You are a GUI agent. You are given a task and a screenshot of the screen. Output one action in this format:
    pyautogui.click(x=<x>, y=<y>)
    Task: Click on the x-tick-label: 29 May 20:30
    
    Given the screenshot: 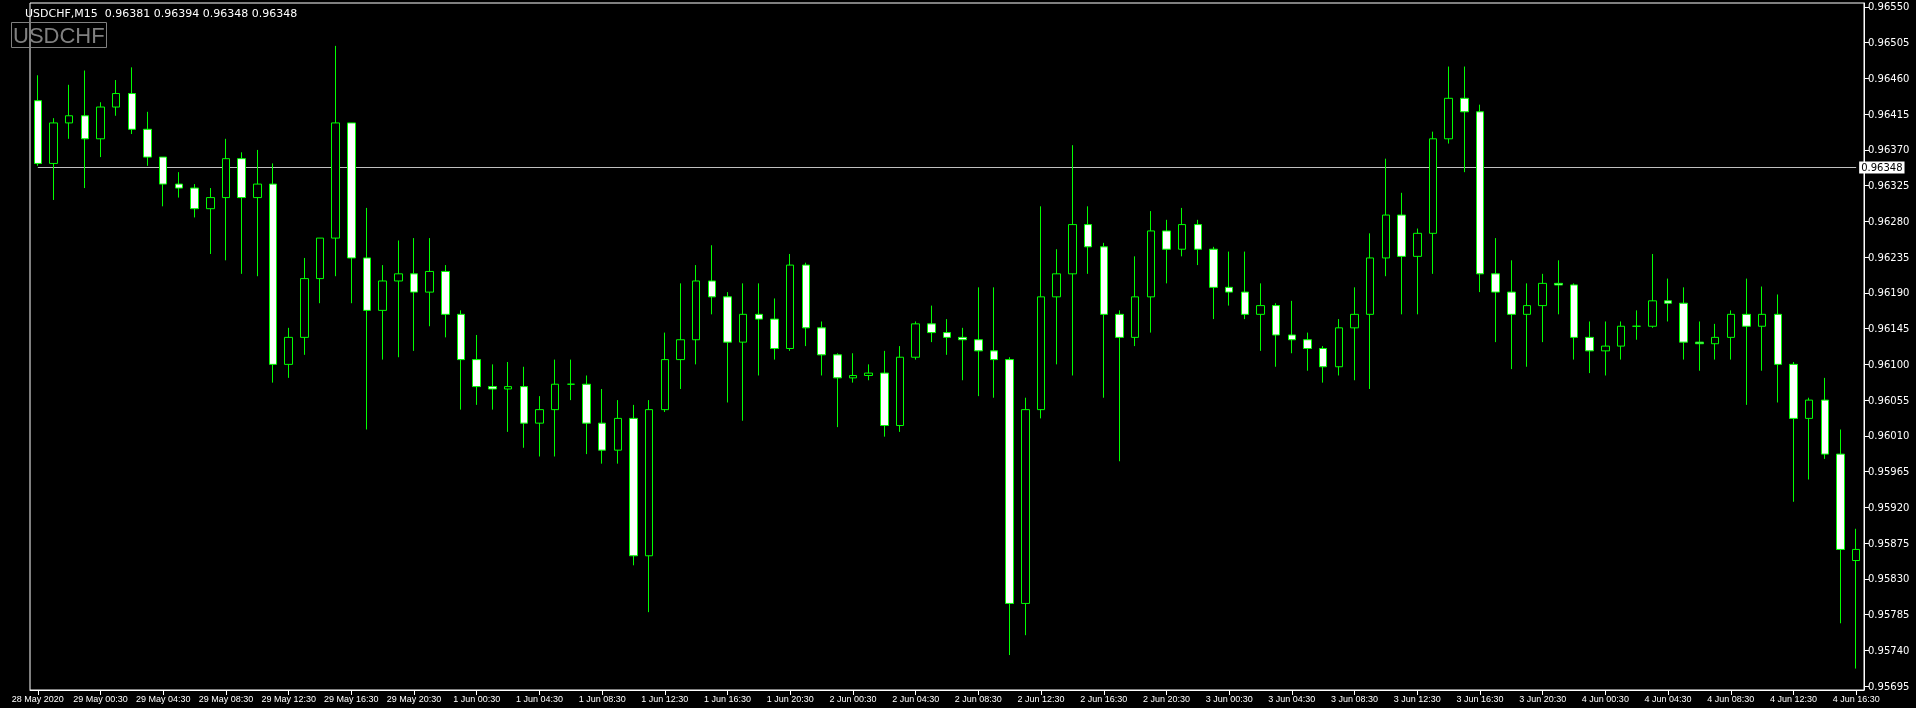 What is the action you would take?
    pyautogui.click(x=414, y=698)
    